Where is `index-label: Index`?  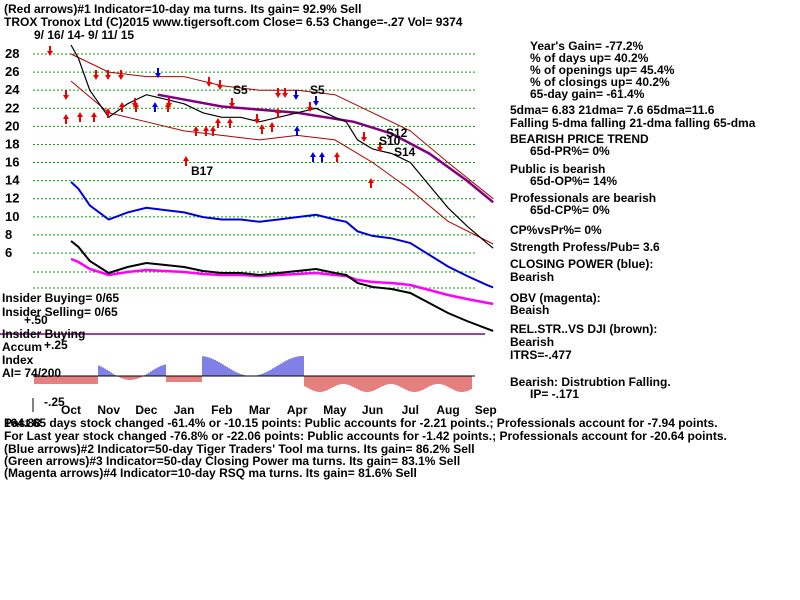 index-label: Index is located at coordinates (18, 360).